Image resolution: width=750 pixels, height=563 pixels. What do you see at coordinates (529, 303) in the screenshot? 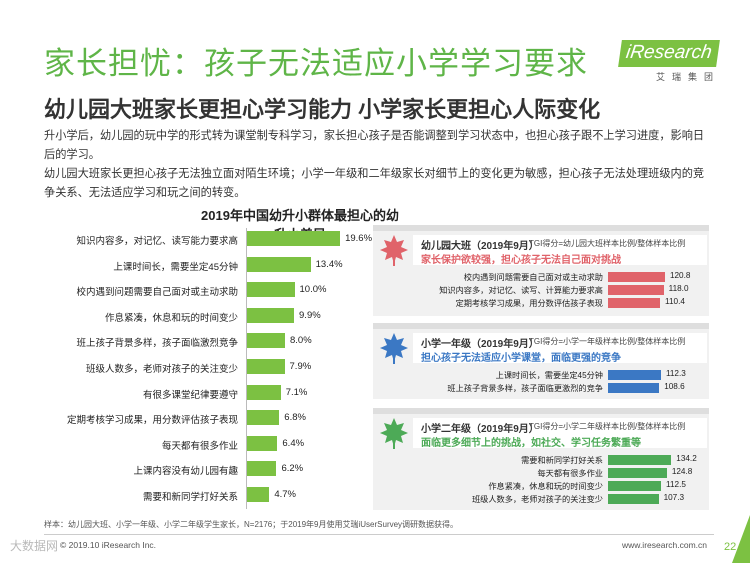
I see `tgi-label: 定期考核学习成果，用分数评估孩子表现` at bounding box center [529, 303].